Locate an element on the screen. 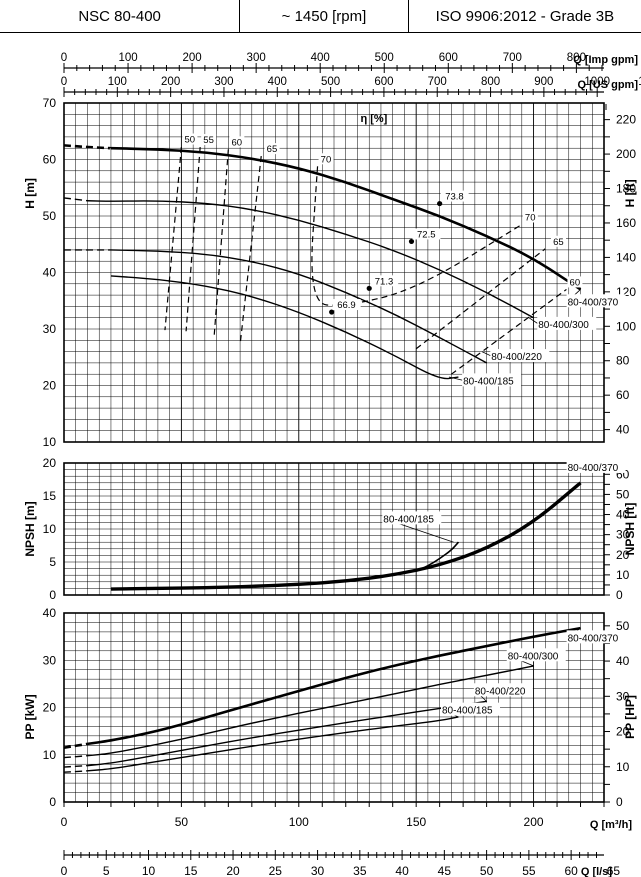  head-label-370-bg is located at coordinates (596, 301).